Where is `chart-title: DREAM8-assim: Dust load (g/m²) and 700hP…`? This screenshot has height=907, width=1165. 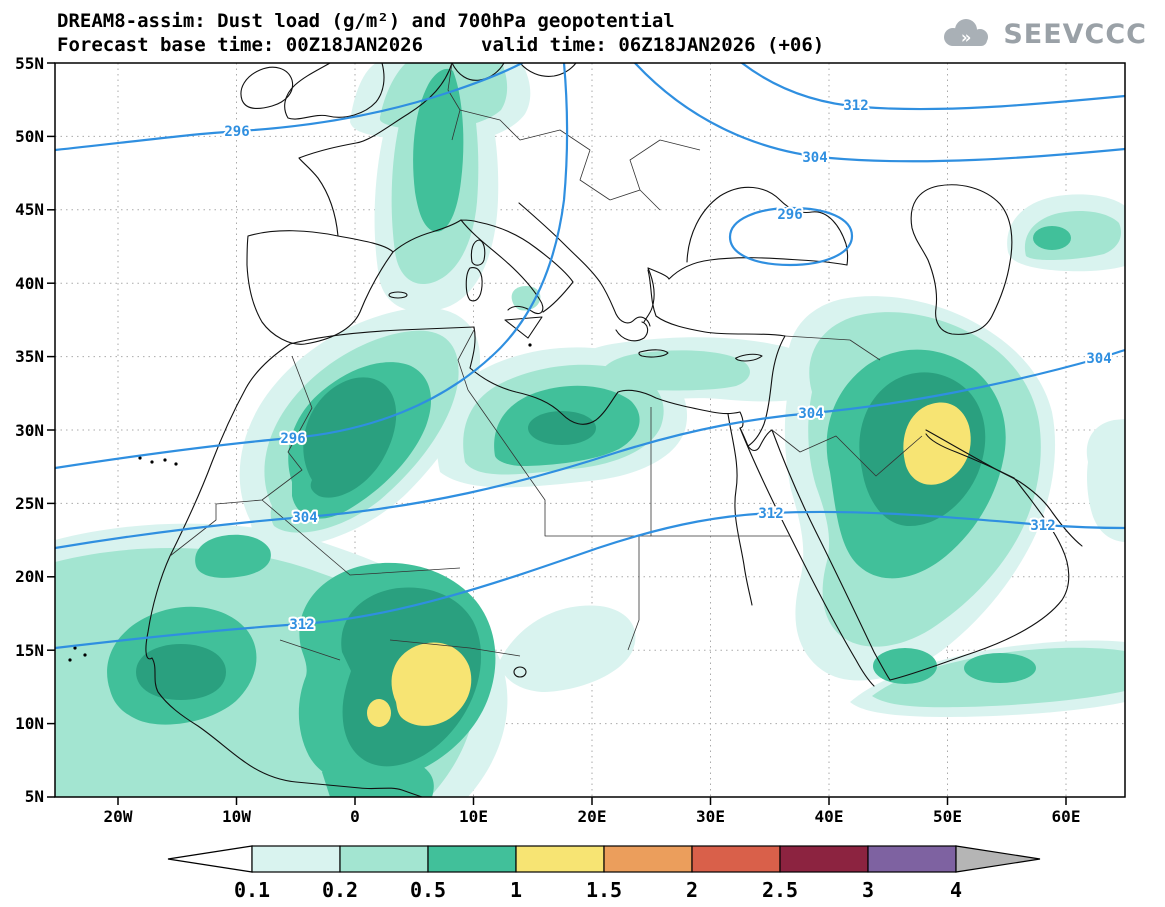
chart-title: DREAM8-assim: Dust load (g/m²) and 700hP… is located at coordinates (366, 21).